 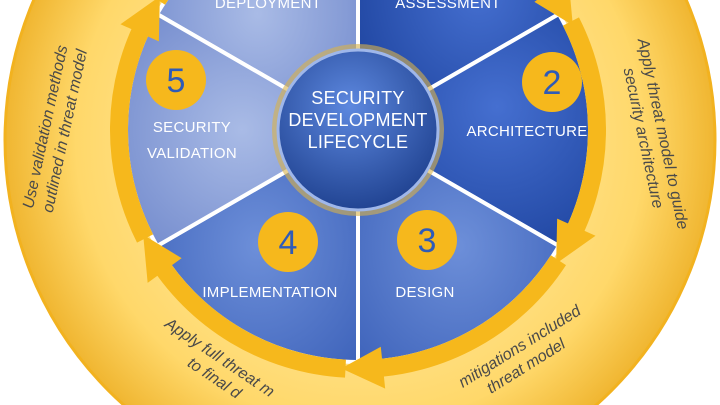 I want to click on number-badge-design, so click(x=427, y=240).